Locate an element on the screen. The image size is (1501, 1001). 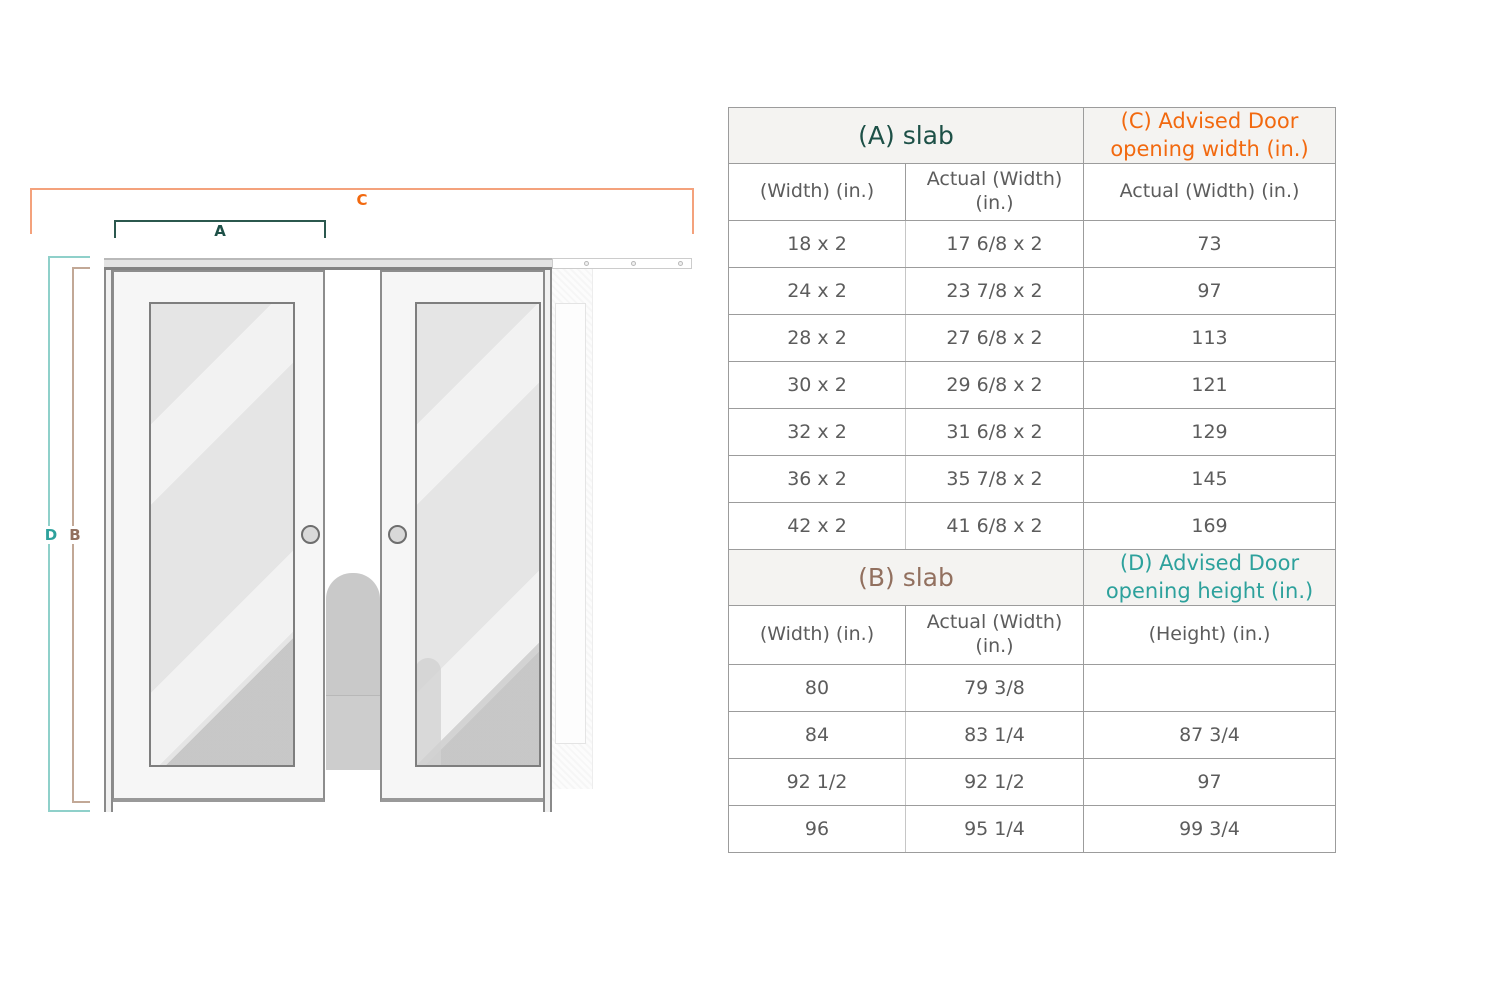
table-row: 42 x 2 41 6/8 x 2 169 is located at coordinates (1032, 526).